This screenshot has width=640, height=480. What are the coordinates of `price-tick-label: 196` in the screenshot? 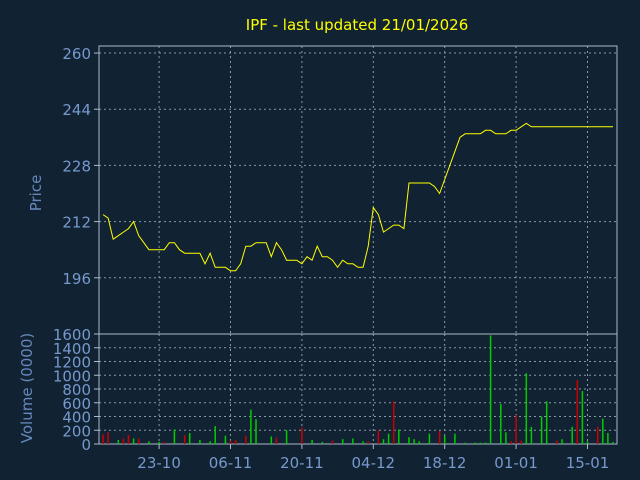 It's located at (76, 279).